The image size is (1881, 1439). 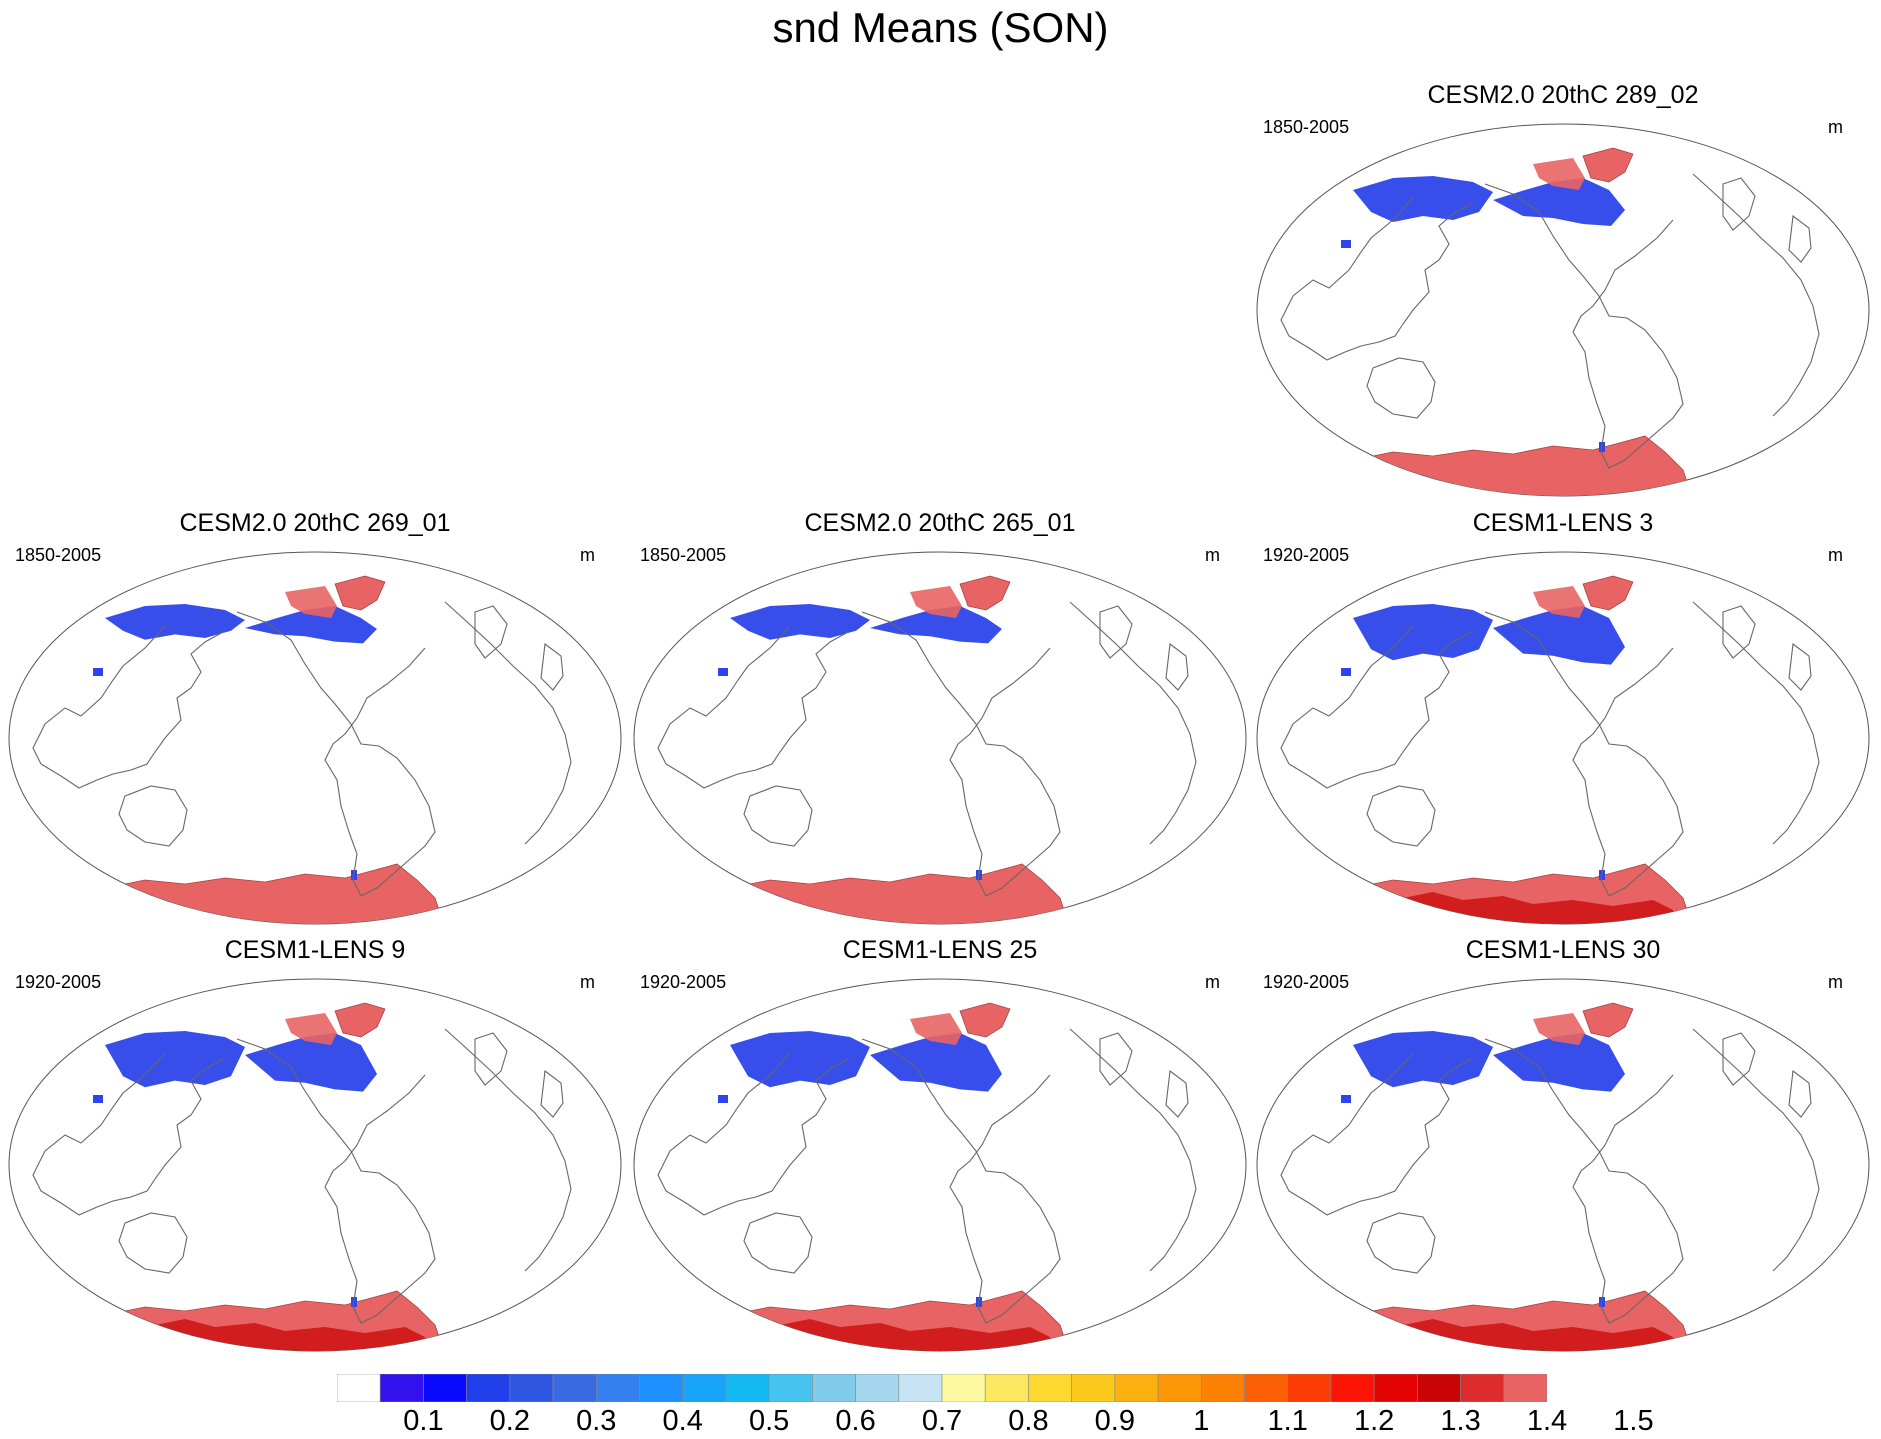 I want to click on colorbar-tick-label: 1.5, so click(x=1633, y=1421).